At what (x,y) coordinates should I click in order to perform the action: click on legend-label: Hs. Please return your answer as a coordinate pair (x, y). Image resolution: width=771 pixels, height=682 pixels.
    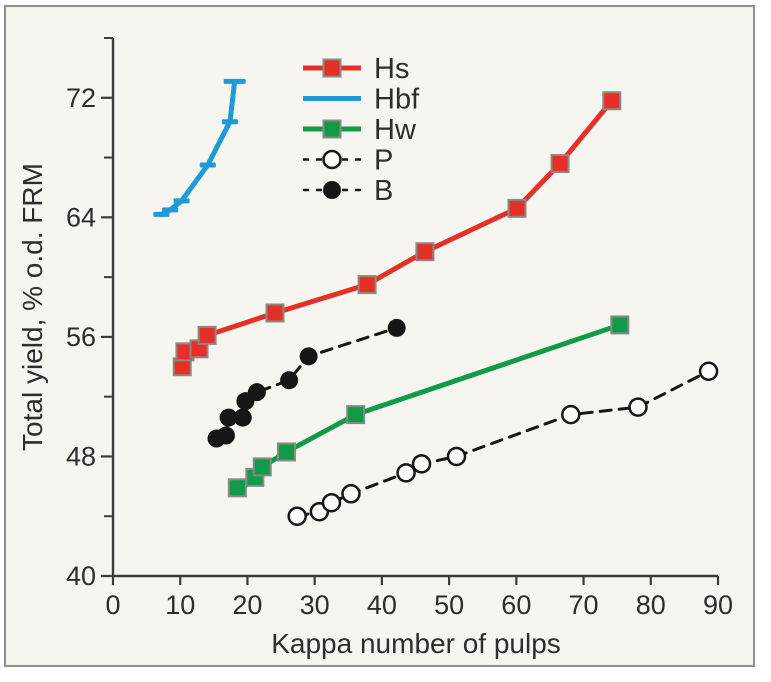
    Looking at the image, I should click on (391, 69).